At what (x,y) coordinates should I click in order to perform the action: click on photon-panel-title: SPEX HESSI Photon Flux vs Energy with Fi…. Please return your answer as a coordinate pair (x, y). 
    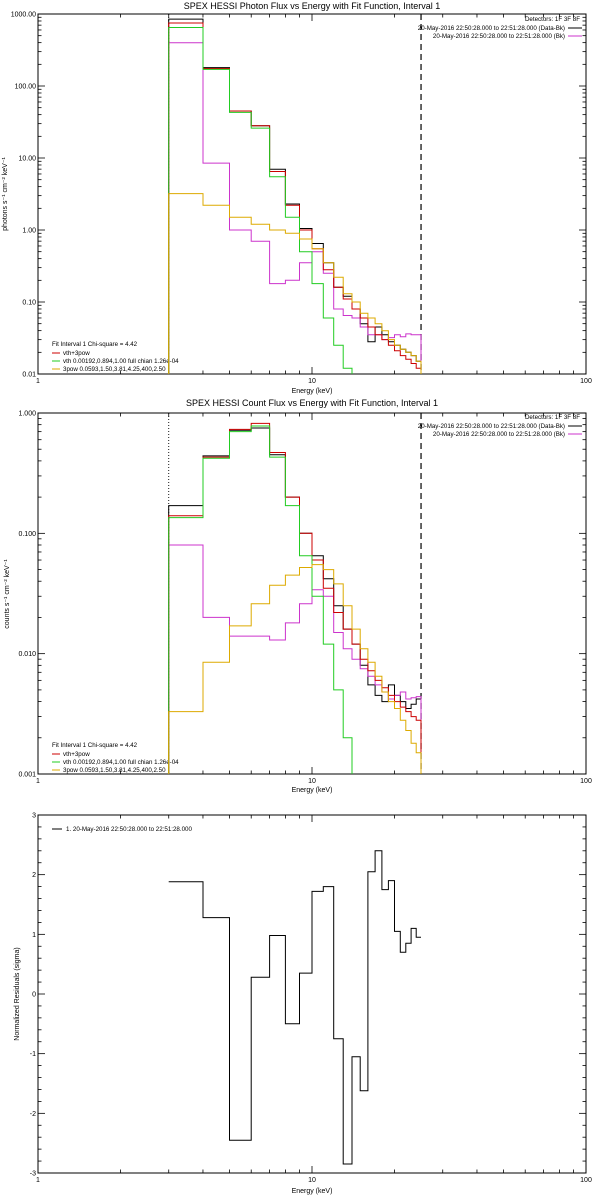
    Looking at the image, I should click on (312, 6).